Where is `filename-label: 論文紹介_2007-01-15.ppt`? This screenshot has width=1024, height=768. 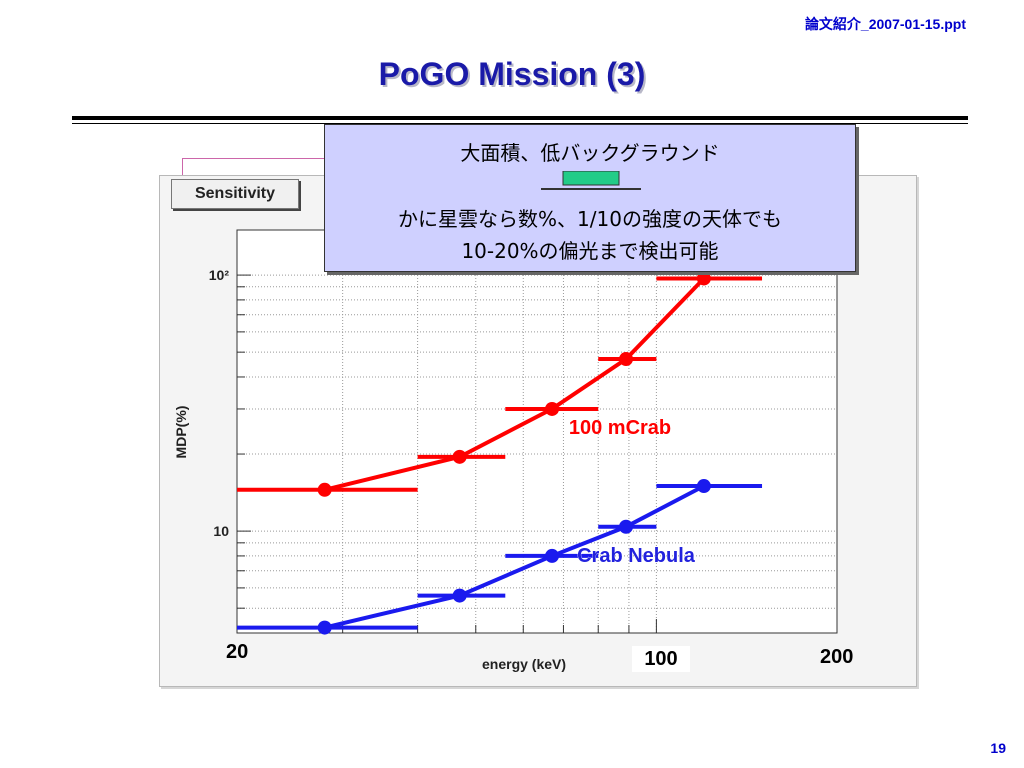
filename-label: 論文紹介_2007-01-15.ppt is located at coordinates (885, 24).